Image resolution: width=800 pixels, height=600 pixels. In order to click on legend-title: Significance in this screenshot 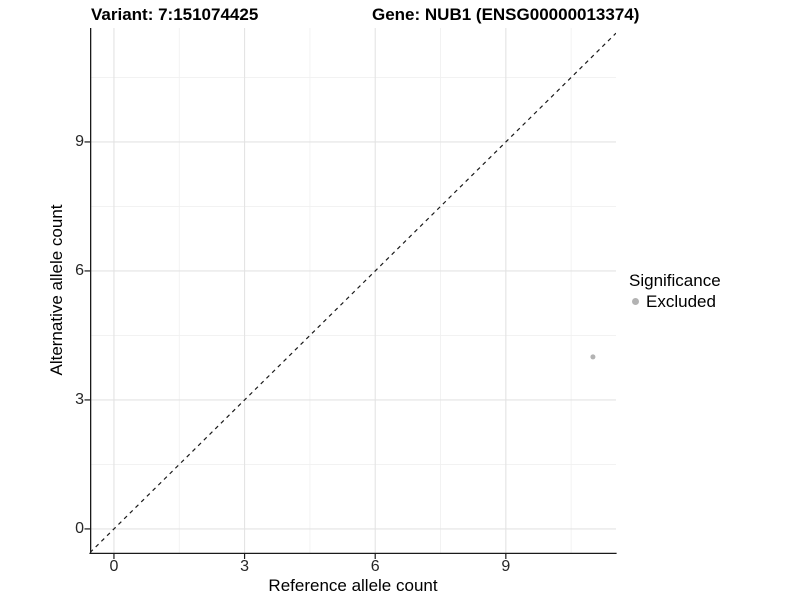, I will do `click(675, 280)`.